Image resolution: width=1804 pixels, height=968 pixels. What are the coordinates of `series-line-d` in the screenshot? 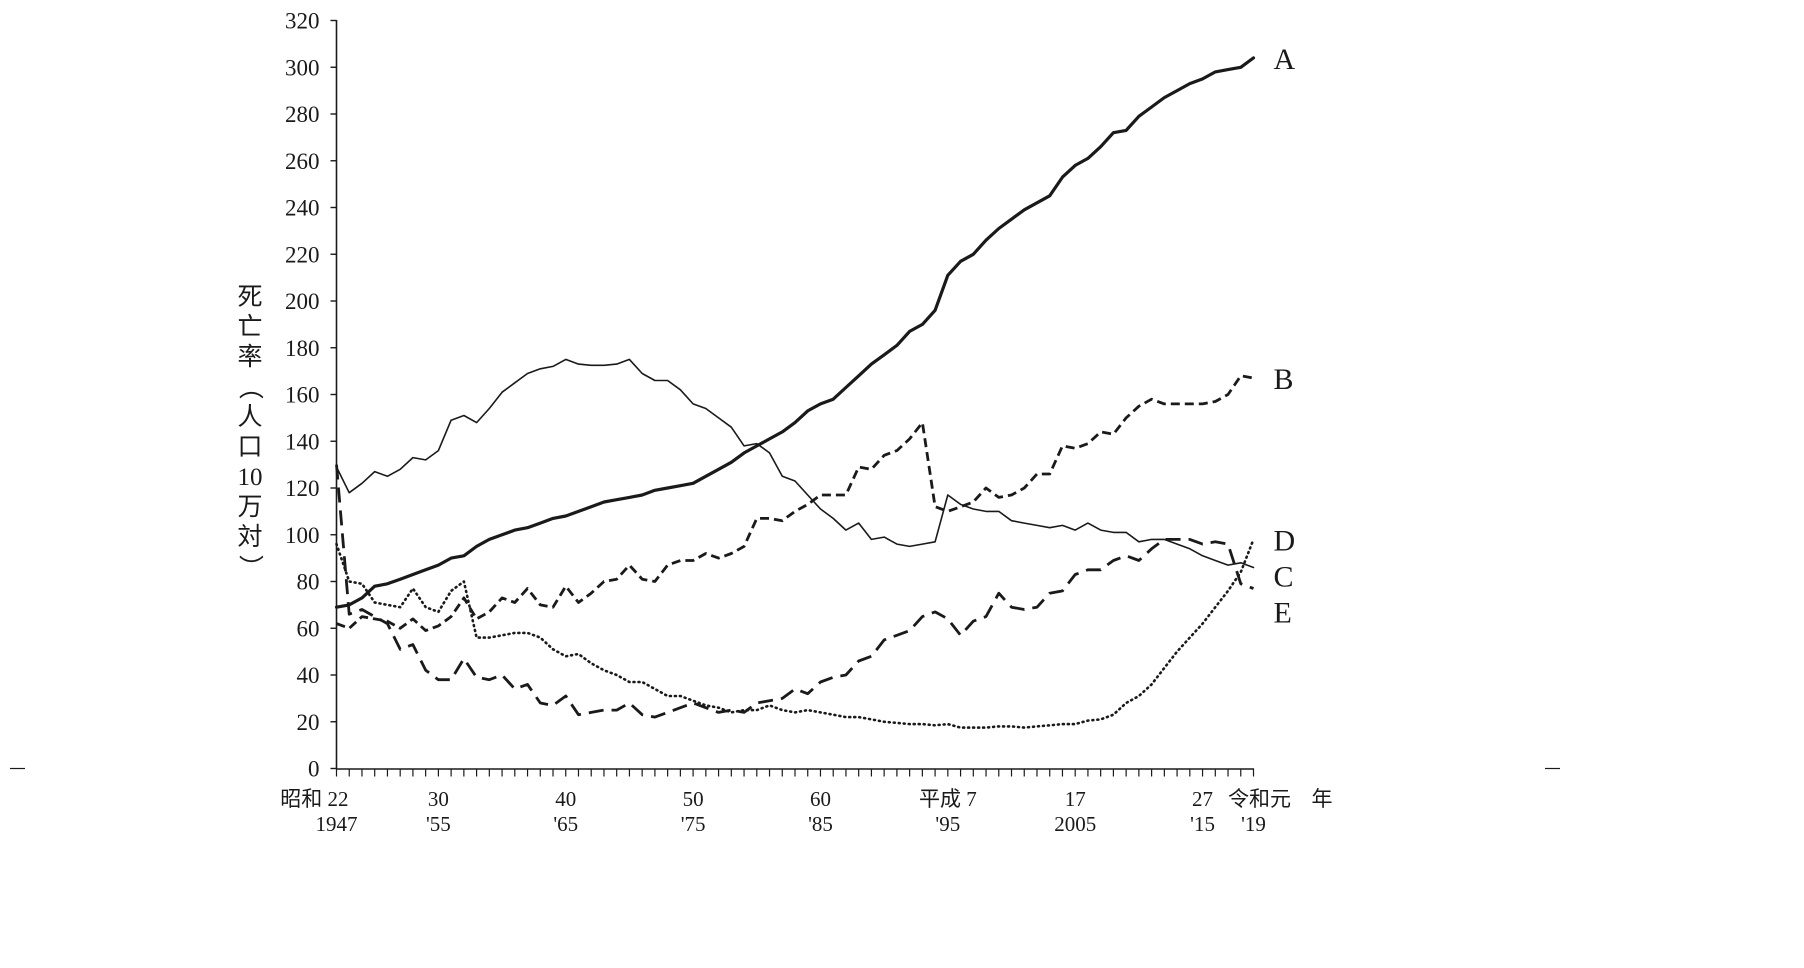 It's located at (795, 633).